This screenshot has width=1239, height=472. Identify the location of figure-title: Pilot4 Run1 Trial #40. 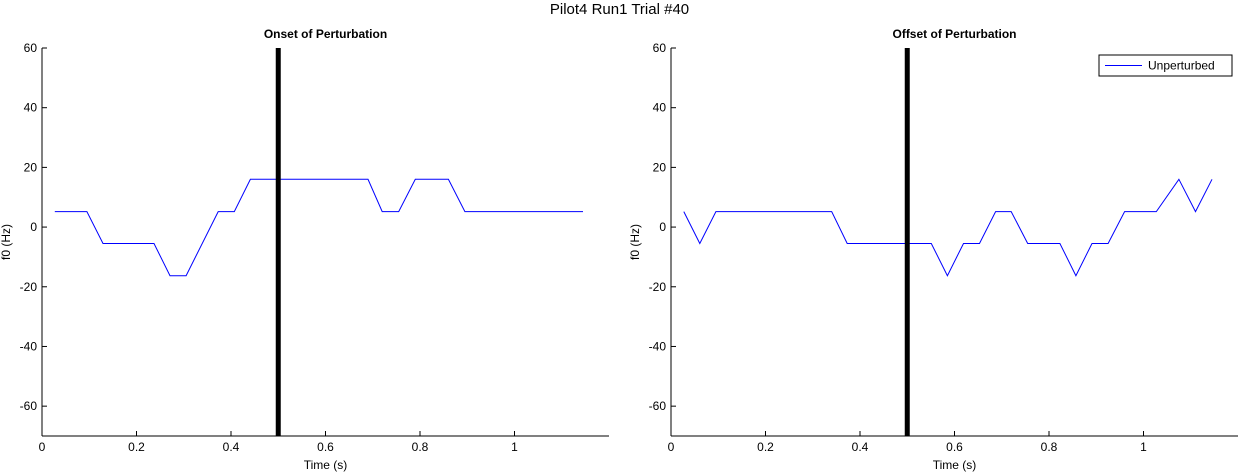
(619, 9).